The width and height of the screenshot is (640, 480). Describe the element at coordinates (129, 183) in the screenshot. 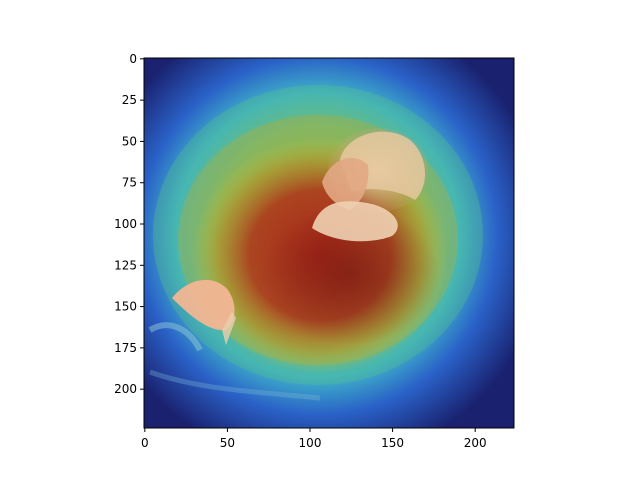

I see `y-tick-label: 75` at that location.